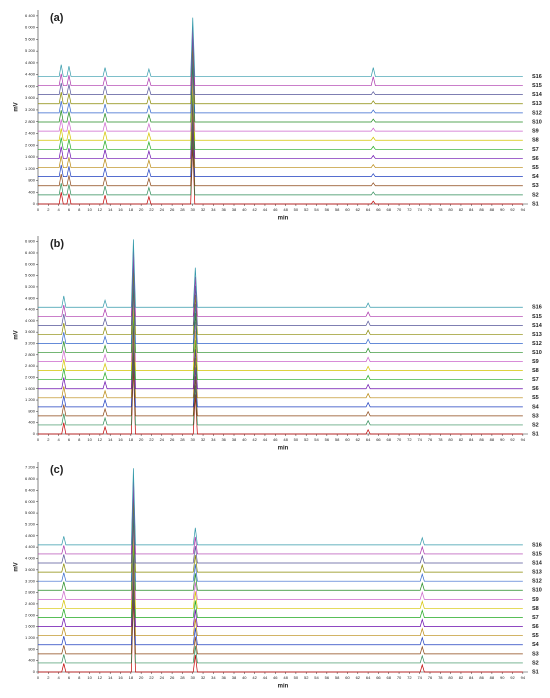 This screenshot has width=550, height=698. What do you see at coordinates (30, 252) in the screenshot?
I see `y-tick-label: 6 400` at bounding box center [30, 252].